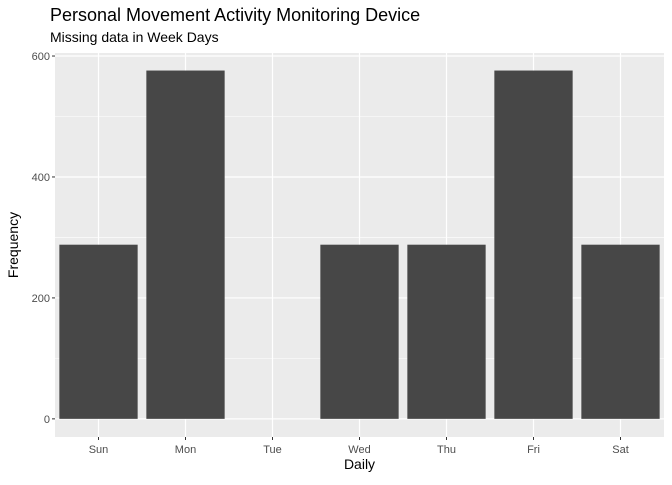 The width and height of the screenshot is (672, 485). I want to click on y-tick-label: 400, so click(41, 178).